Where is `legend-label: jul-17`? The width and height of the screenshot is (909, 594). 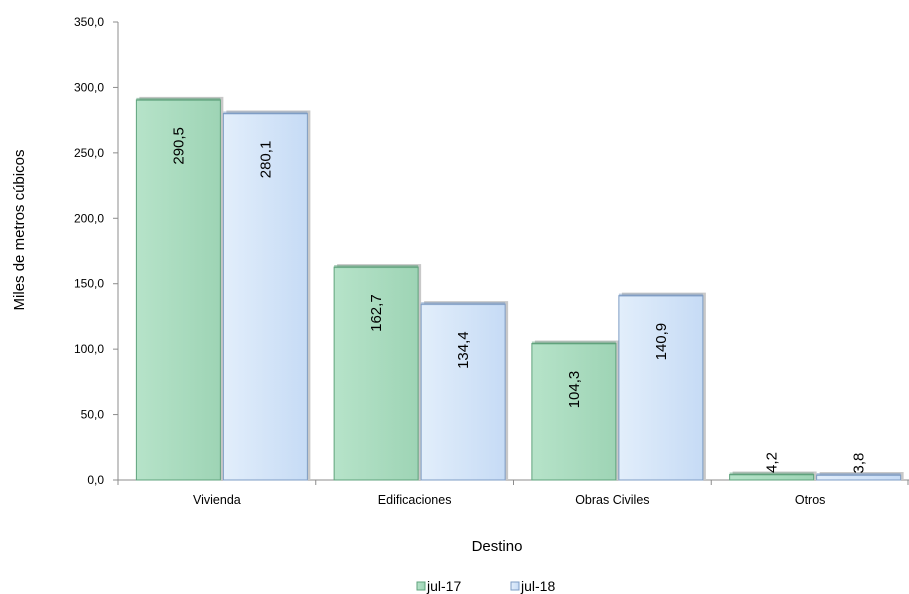
legend-label: jul-17 is located at coordinates (443, 586).